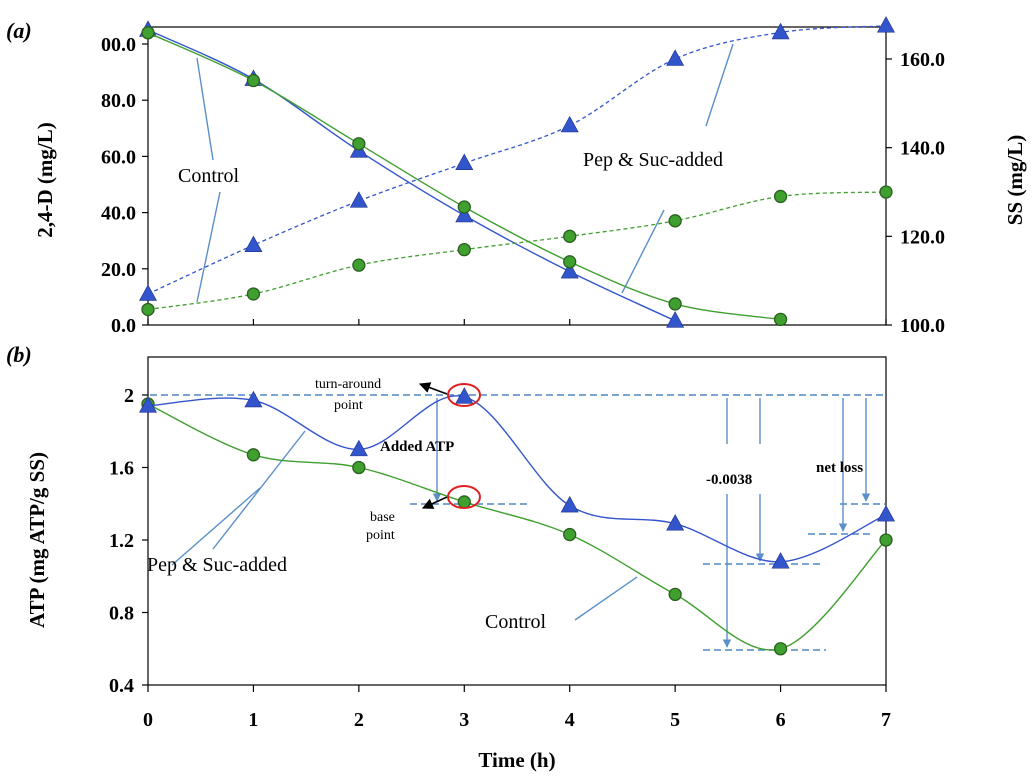 Image resolution: width=1035 pixels, height=777 pixels. Describe the element at coordinates (517, 708) in the screenshot. I see `panel-b-x-axis: 0 1 2 3 4 5 6 7` at that location.